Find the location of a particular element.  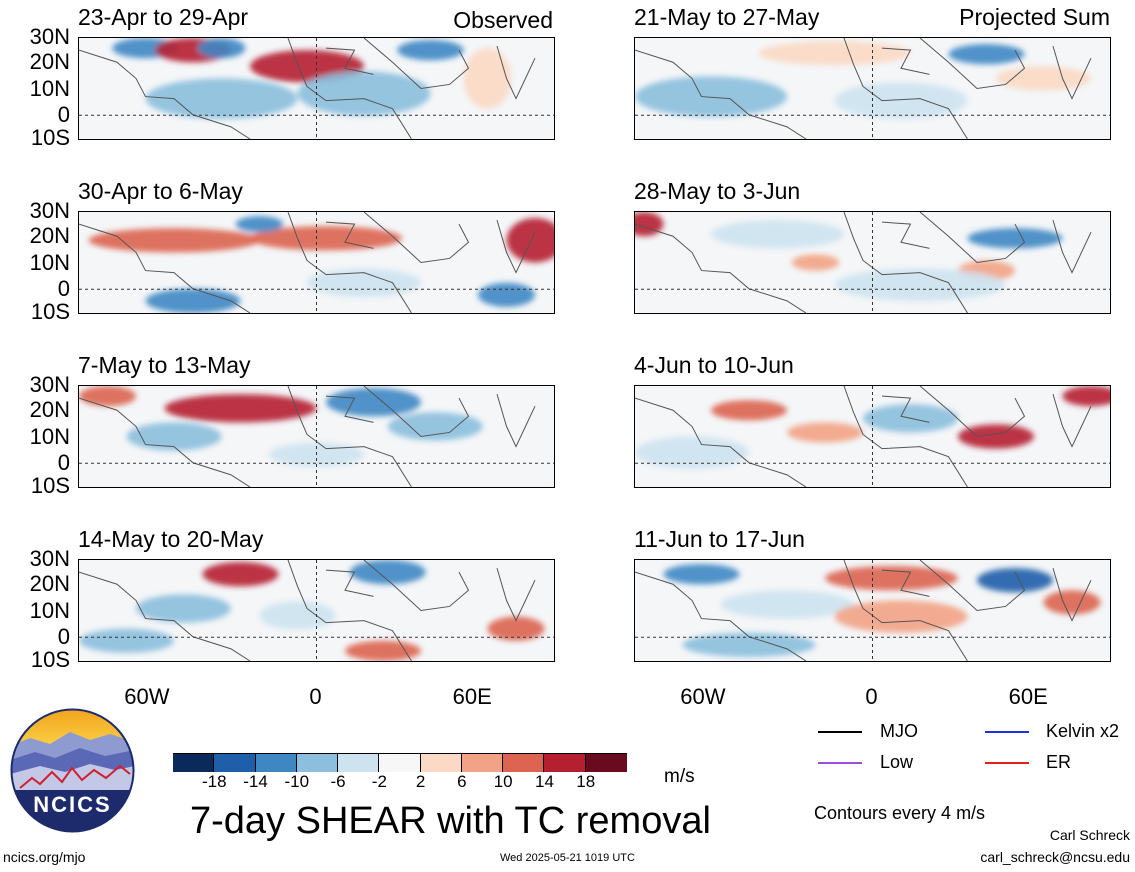

panel-title-observed: 30-Apr to 6-May is located at coordinates (160, 191).